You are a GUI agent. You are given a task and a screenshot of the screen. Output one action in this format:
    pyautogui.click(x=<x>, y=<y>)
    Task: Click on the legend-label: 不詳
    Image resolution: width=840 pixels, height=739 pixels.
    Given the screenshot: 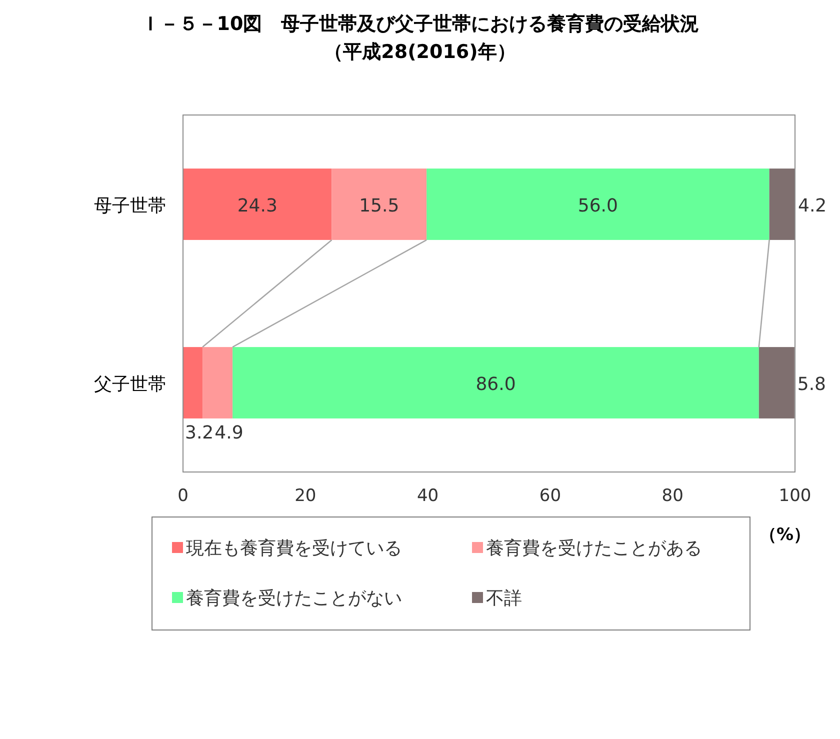 What is the action you would take?
    pyautogui.click(x=504, y=598)
    